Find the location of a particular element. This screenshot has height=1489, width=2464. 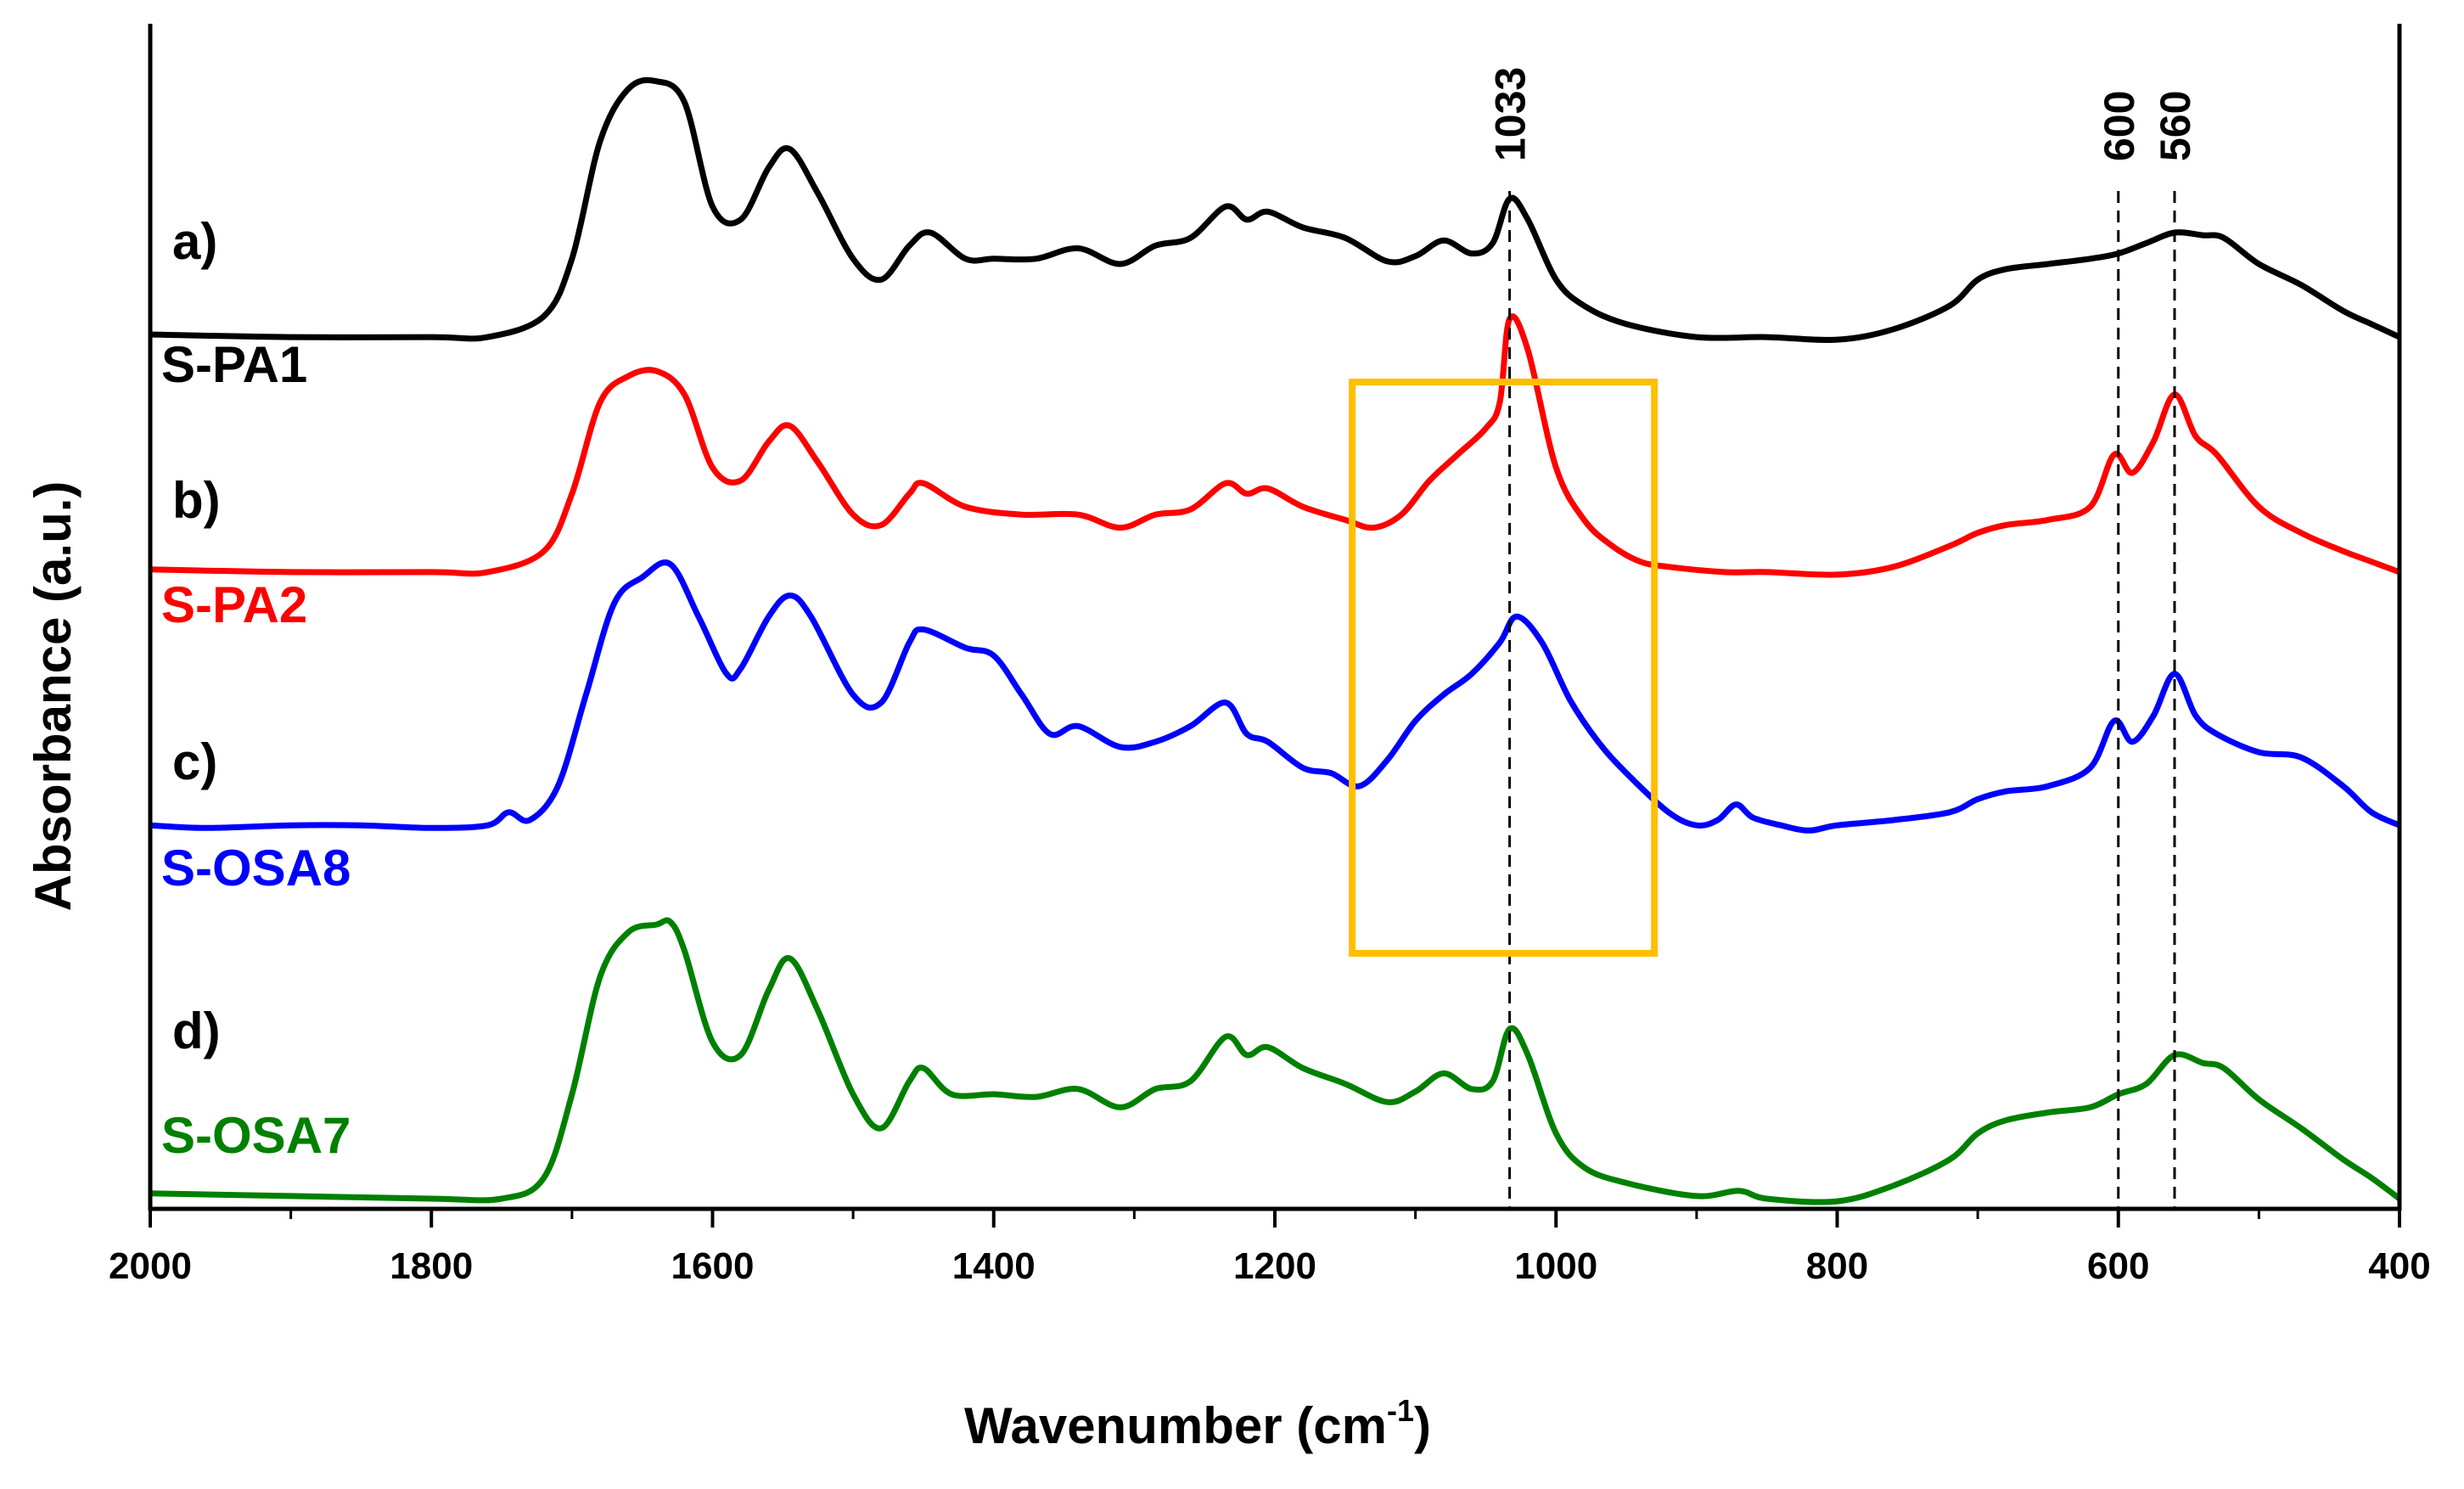

x-axis-title-close: ) is located at coordinates (1422, 1425).